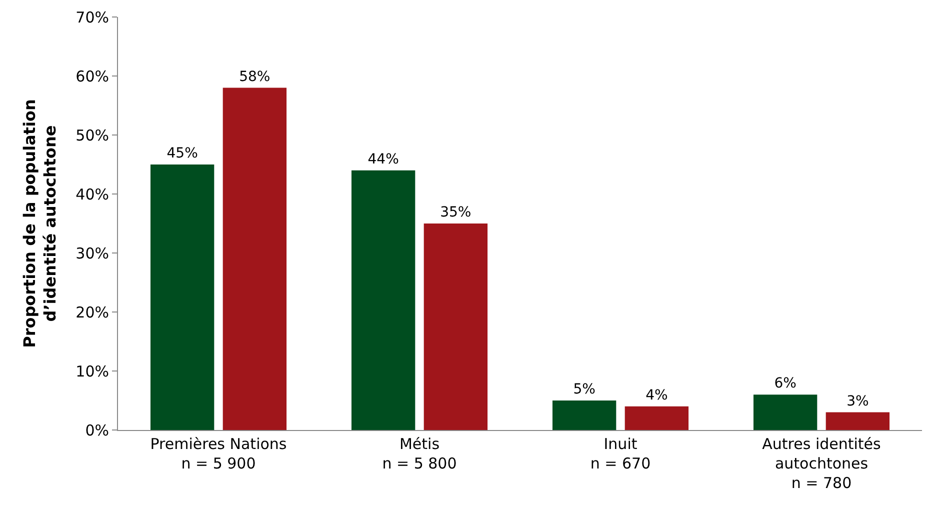 The height and width of the screenshot is (510, 930). What do you see at coordinates (92, 135) in the screenshot?
I see `y-tick-label: 50%` at bounding box center [92, 135].